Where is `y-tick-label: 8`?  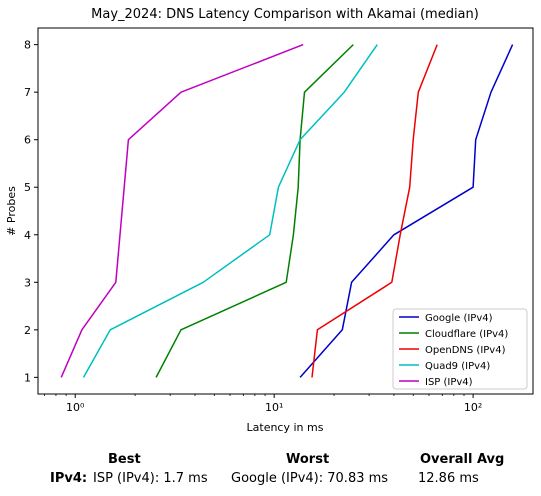
y-tick-label: 8 is located at coordinates (27, 45).